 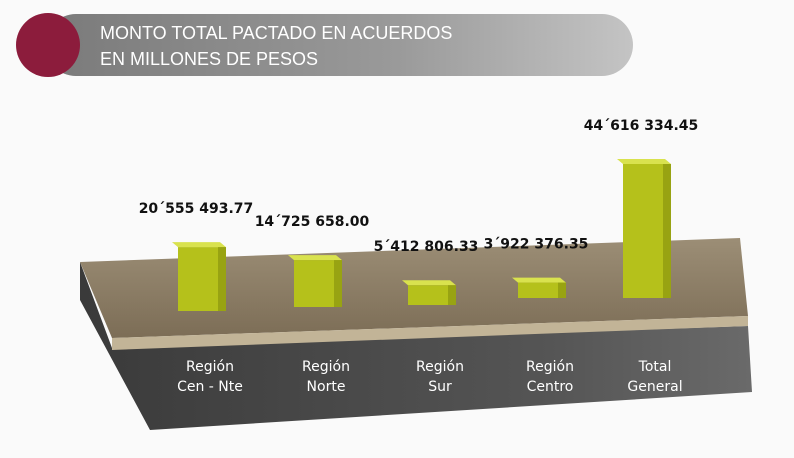 I want to click on x-tick-label: Región Cen - Nte, so click(x=210, y=377).